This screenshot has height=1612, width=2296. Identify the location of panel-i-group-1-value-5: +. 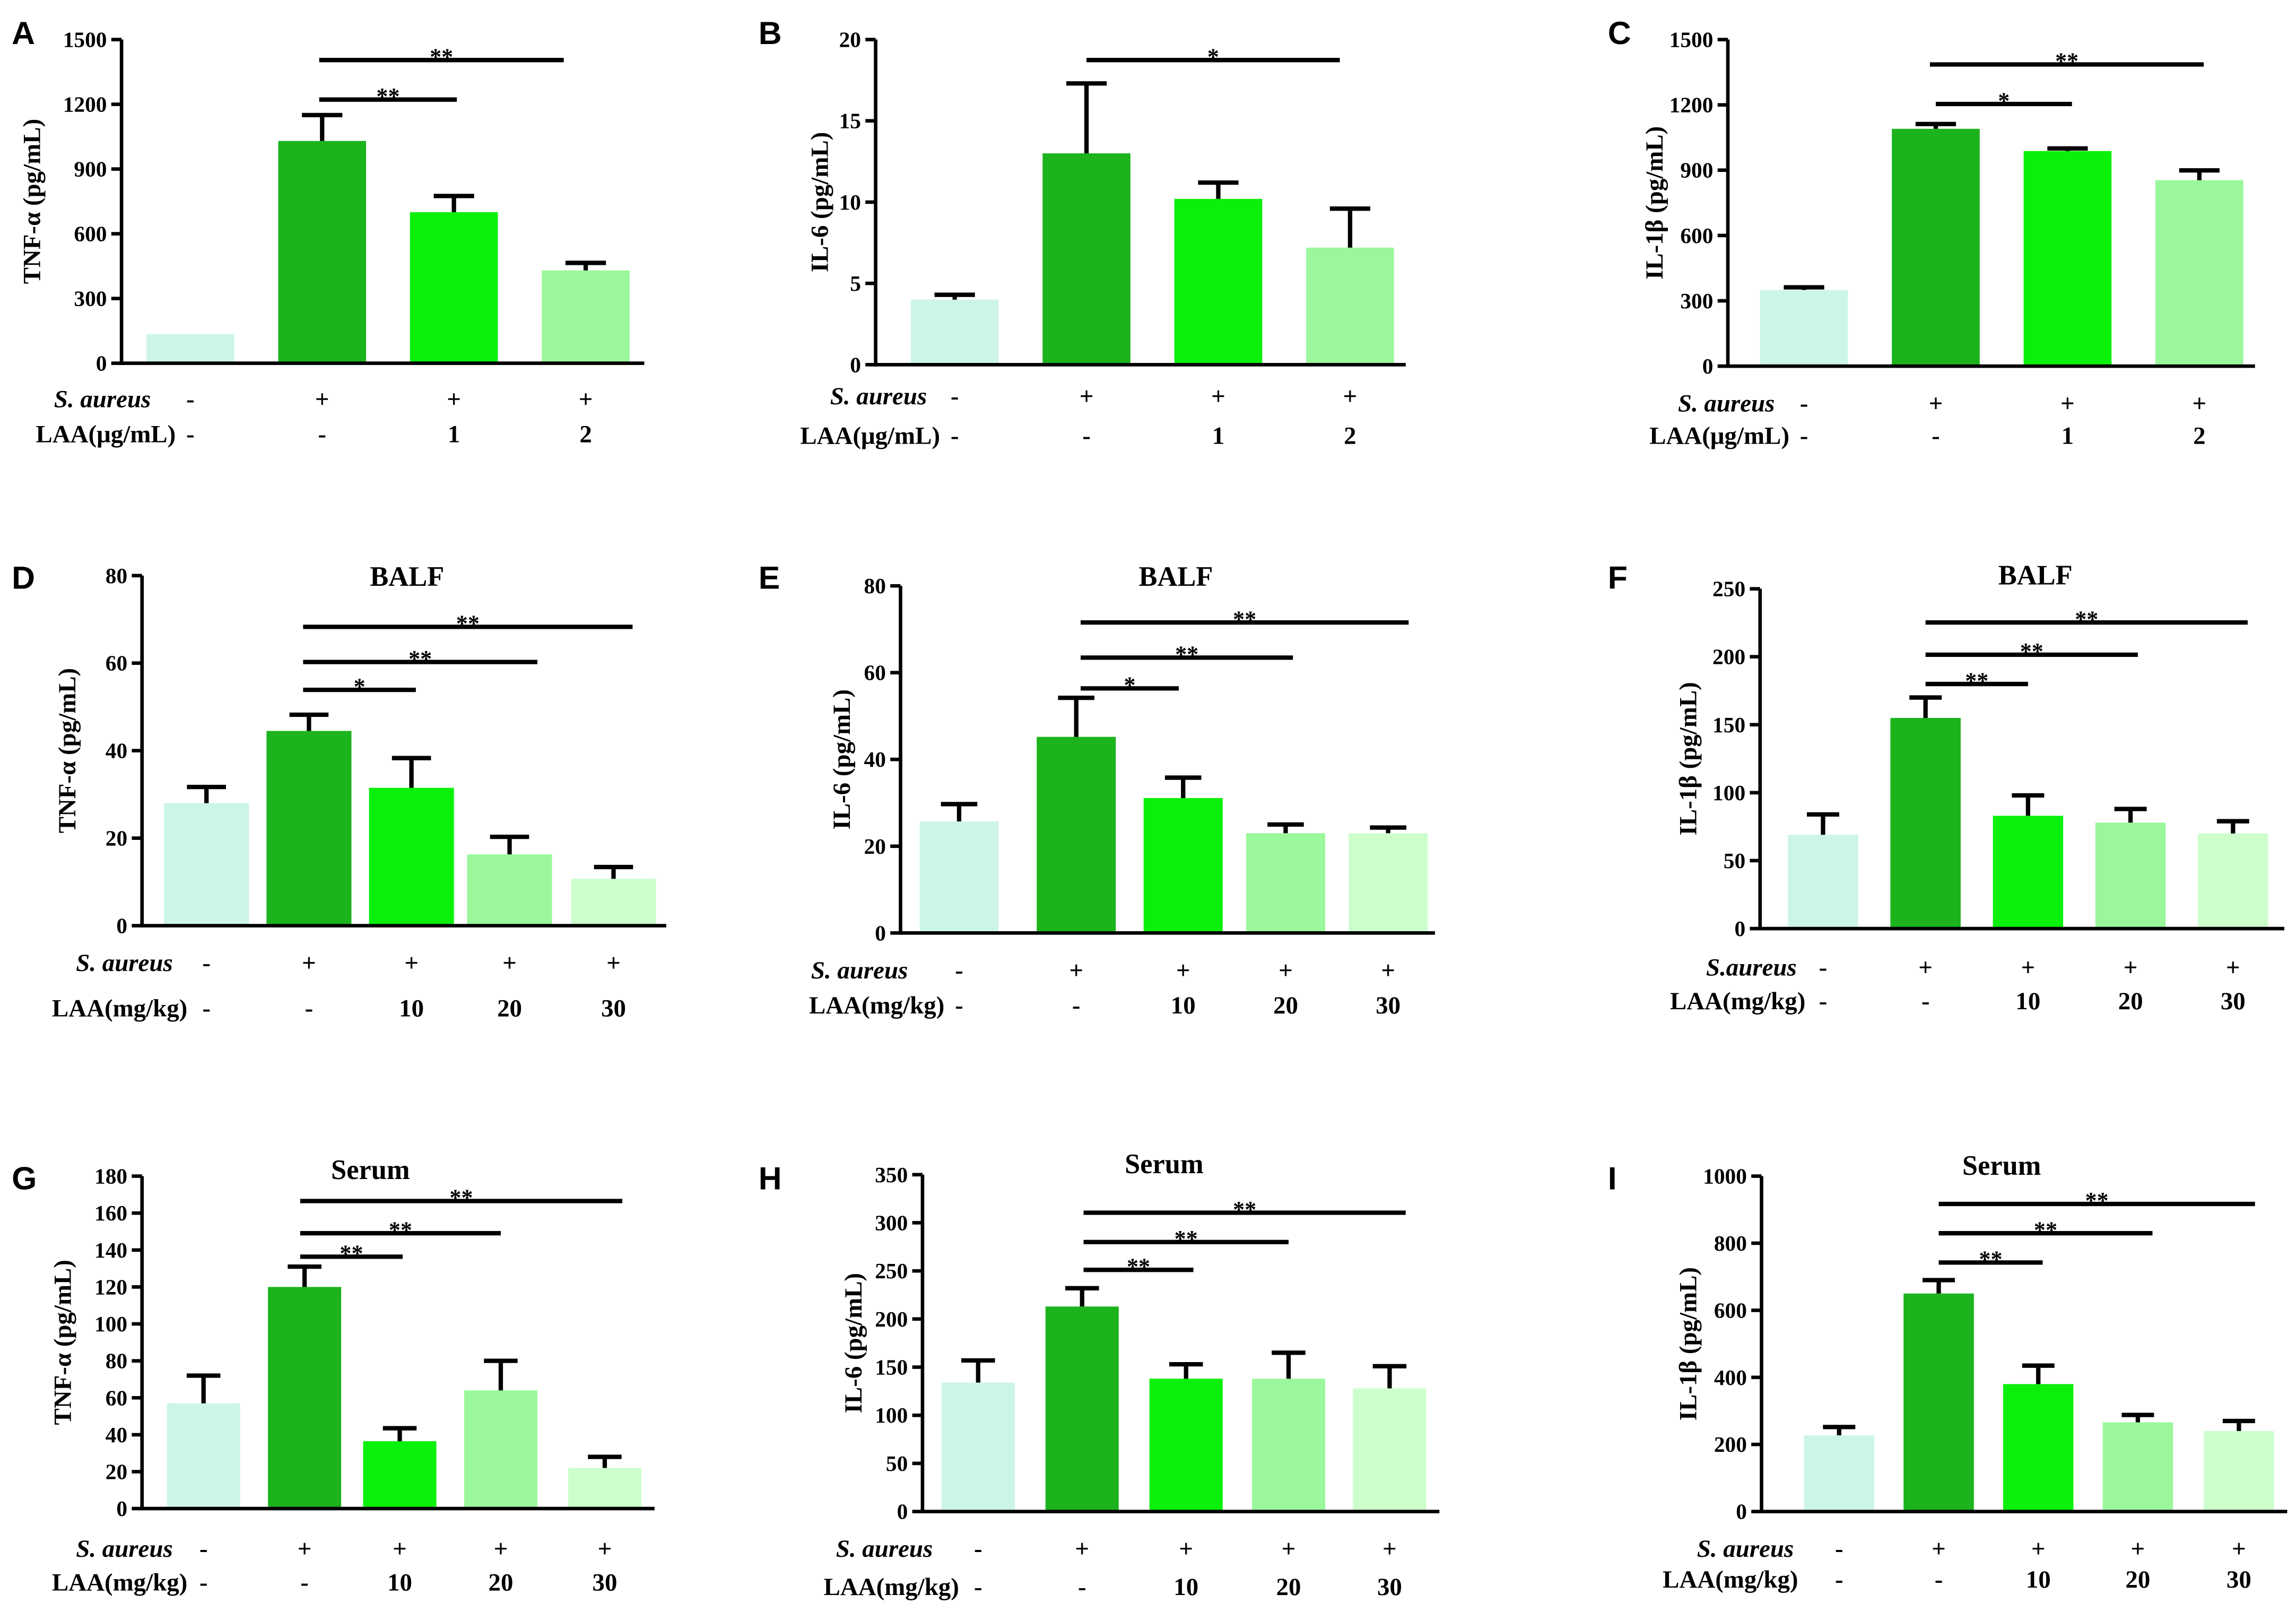
(2239, 1549).